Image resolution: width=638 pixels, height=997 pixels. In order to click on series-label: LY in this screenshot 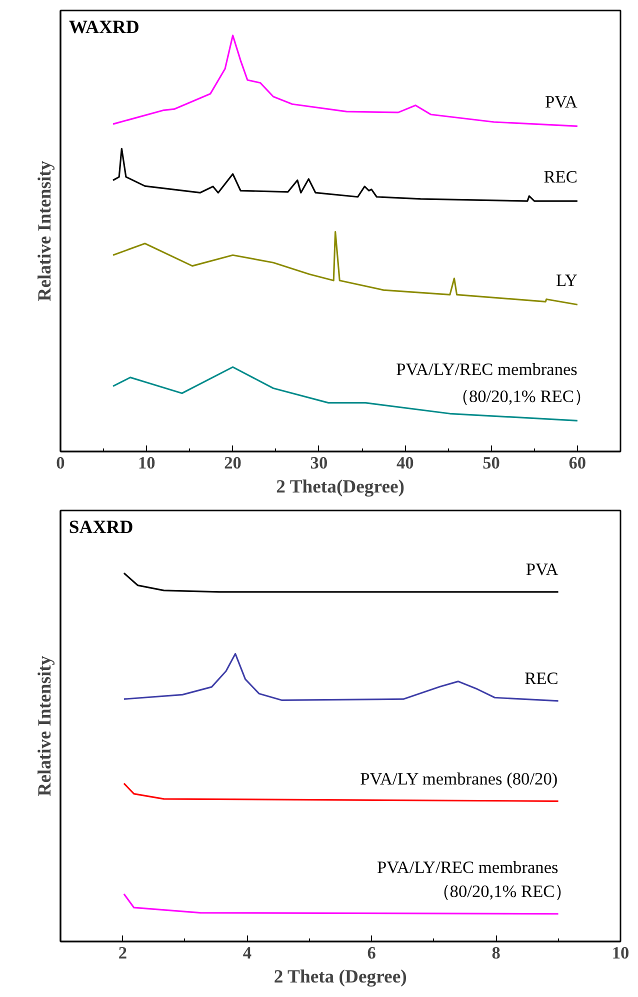, I will do `click(567, 280)`.